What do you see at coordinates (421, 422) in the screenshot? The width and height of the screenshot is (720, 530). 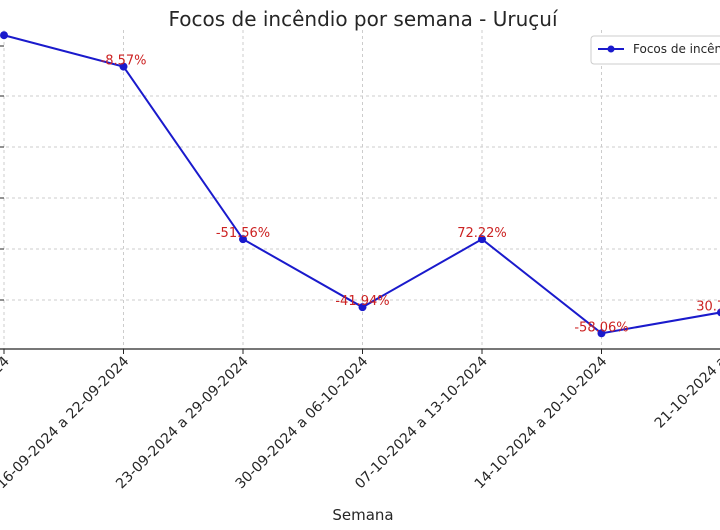 I see `x-tick-label: 07-10-2024 a 13-10-2024` at bounding box center [421, 422].